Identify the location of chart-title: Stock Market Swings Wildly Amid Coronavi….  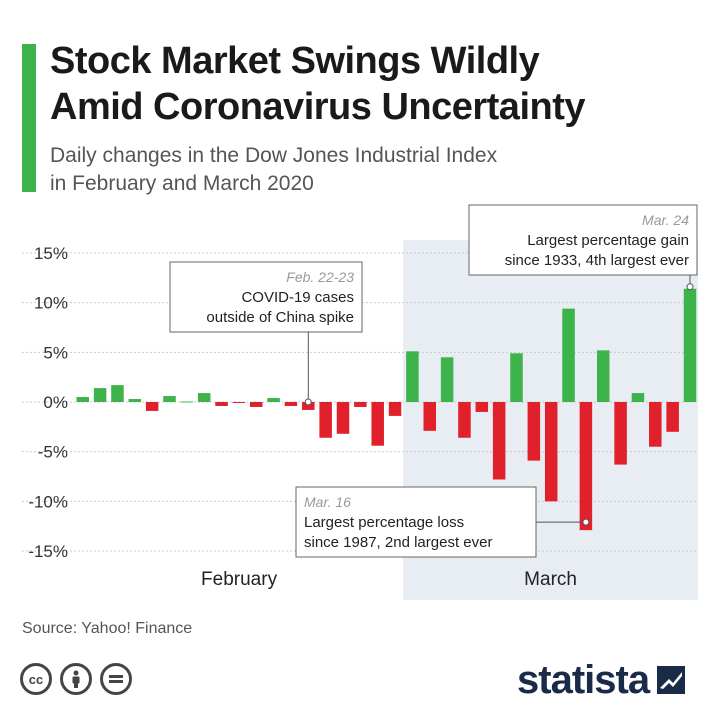
(318, 84).